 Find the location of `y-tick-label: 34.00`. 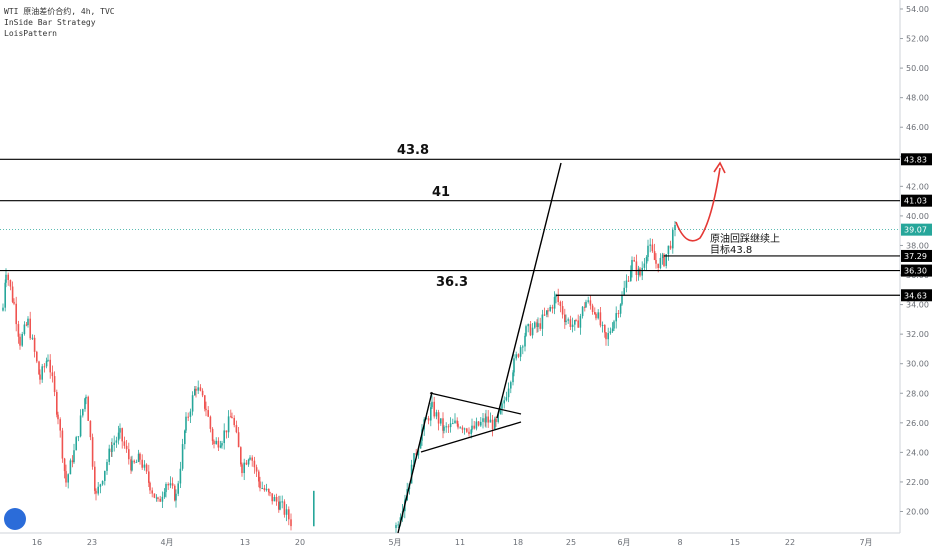

y-tick-label: 34.00 is located at coordinates (917, 305).